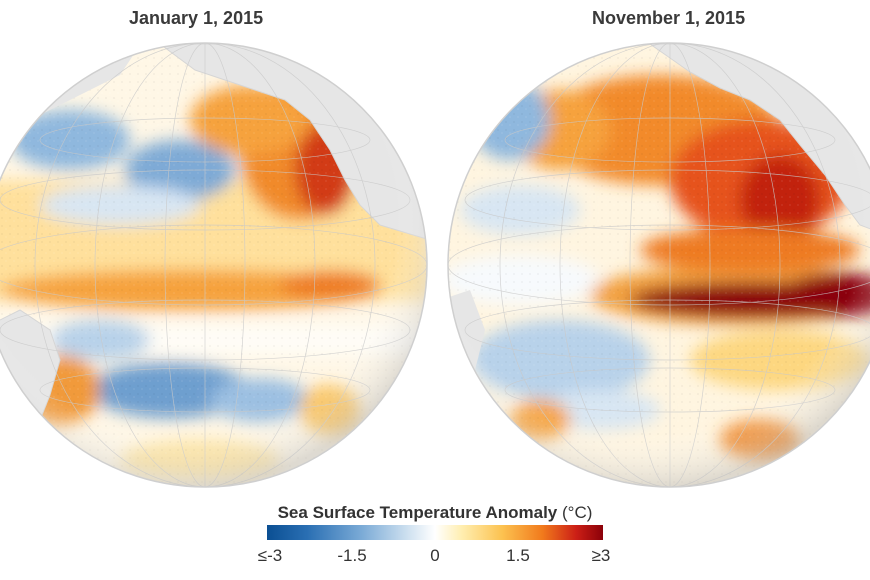 The height and width of the screenshot is (580, 870). What do you see at coordinates (518, 555) in the screenshot?
I see `legend-tick-pos: 1.5` at bounding box center [518, 555].